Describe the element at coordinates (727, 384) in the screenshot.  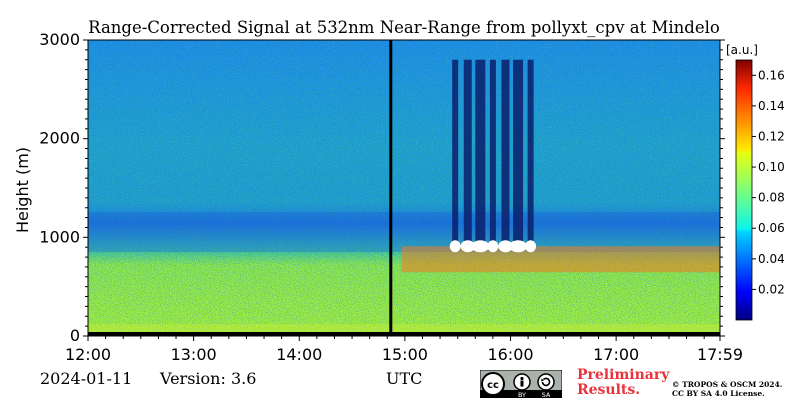
I see `license-line-1: © TROPOS & OSCM 2024.` at that location.